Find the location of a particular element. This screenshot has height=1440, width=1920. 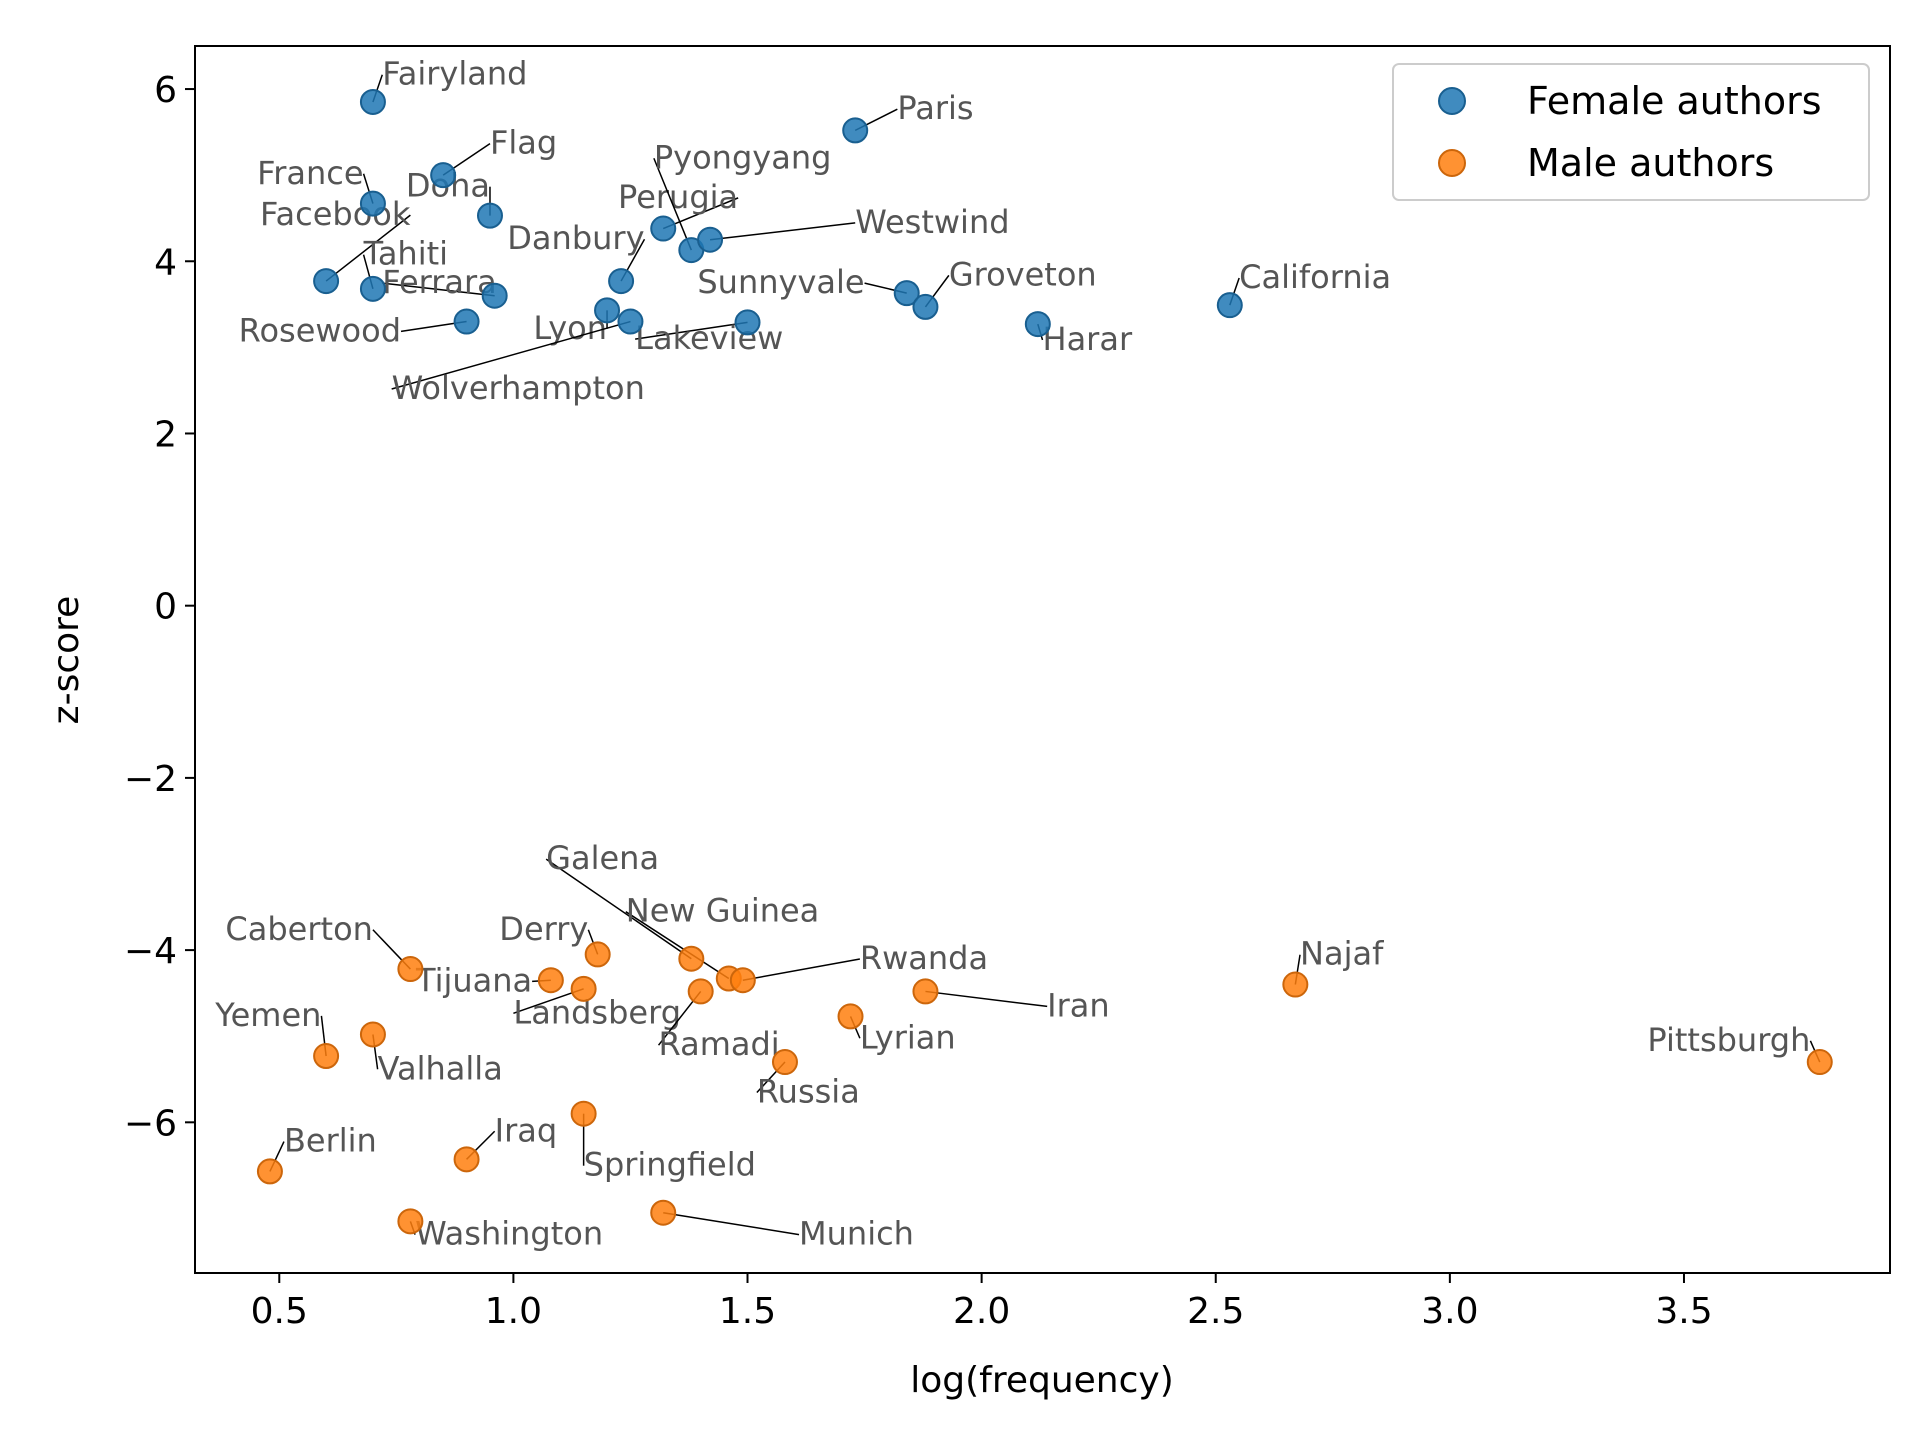

point-label-tijuana: Tijuana is located at coordinates (473, 980).